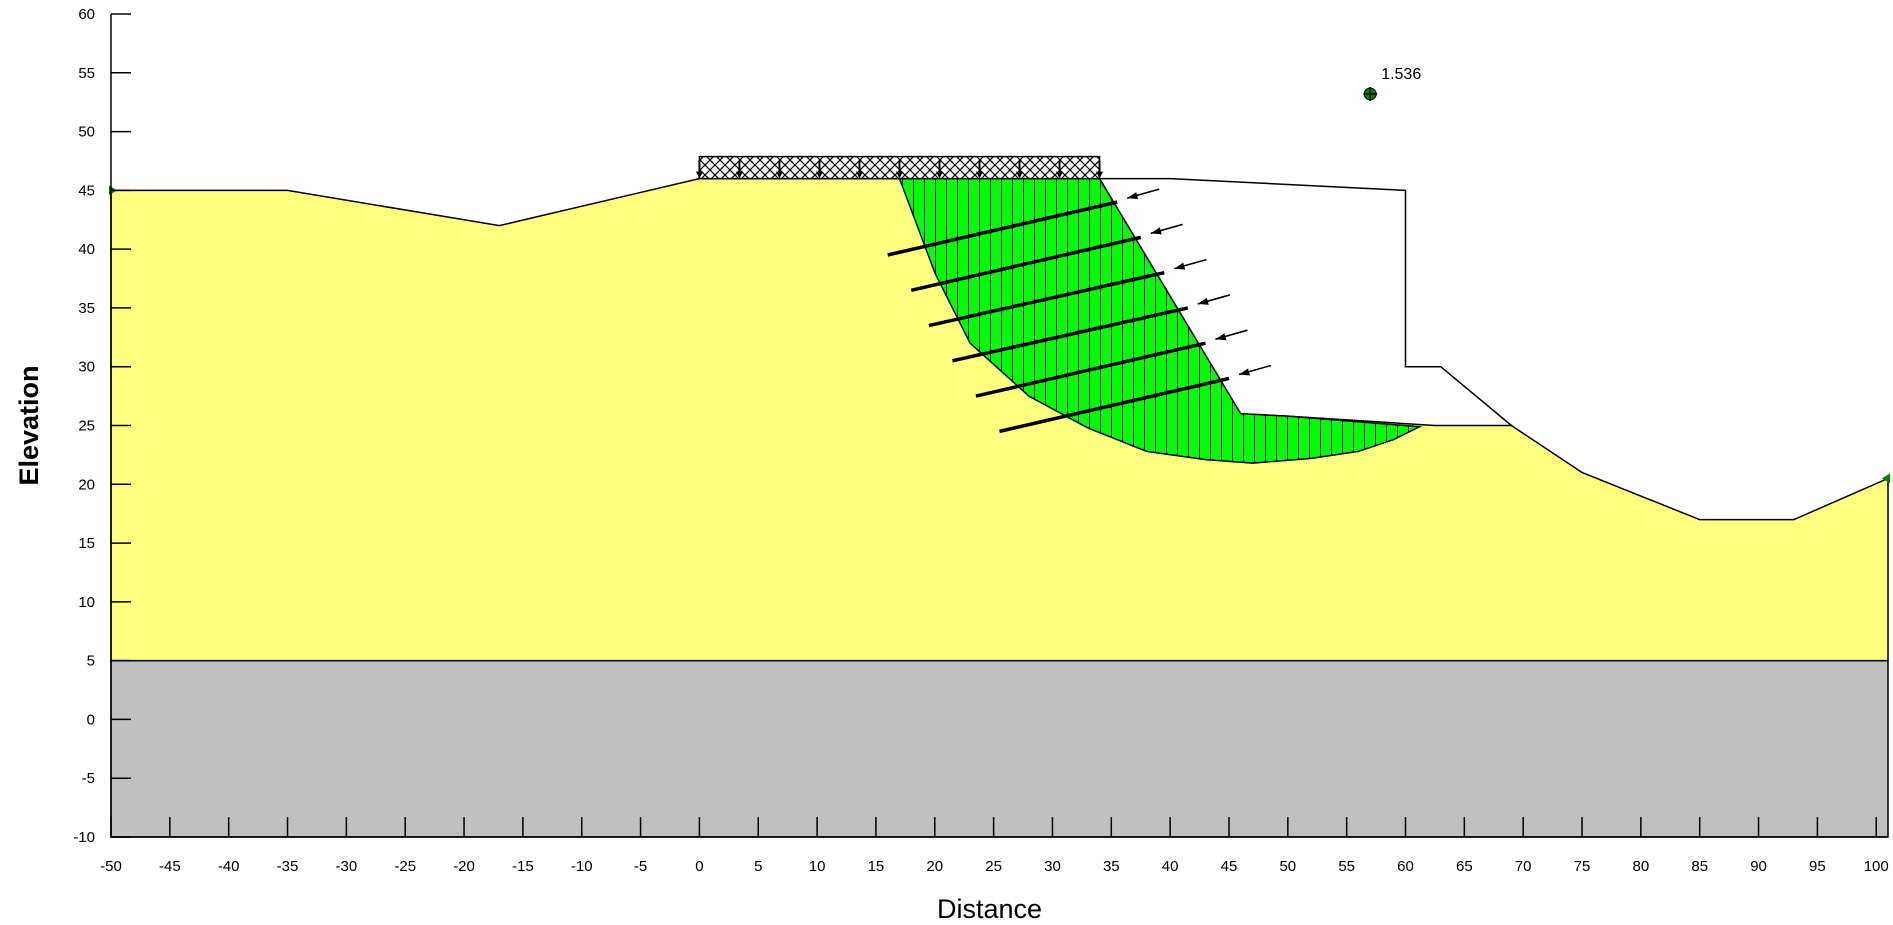 The image size is (1893, 925). What do you see at coordinates (1305, 302) in the screenshot?
I see `excavation-outline` at bounding box center [1305, 302].